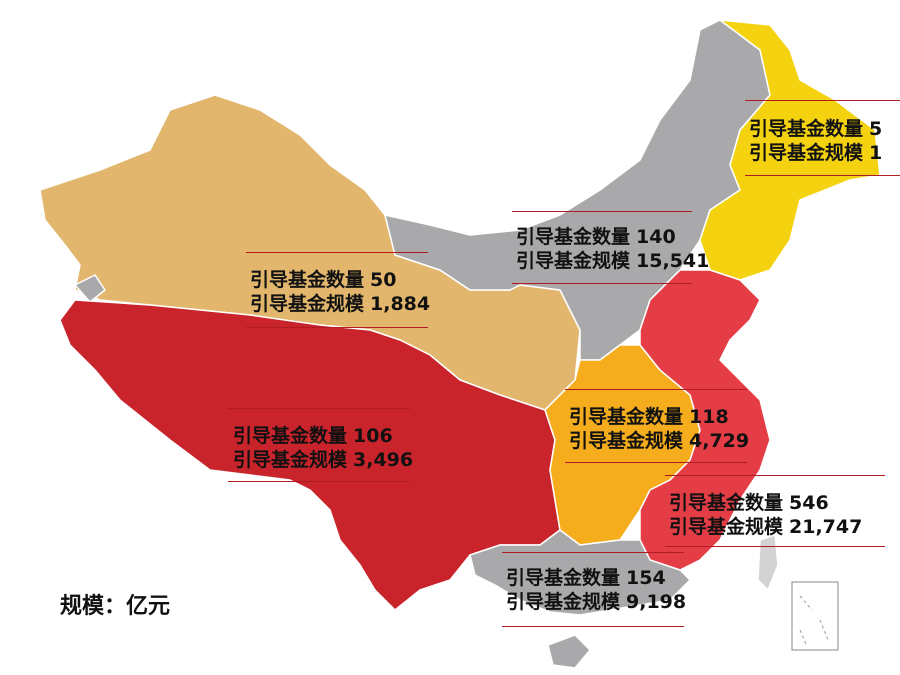 The height and width of the screenshot is (675, 900). I want to click on scale-value: 9,198, so click(656, 602).